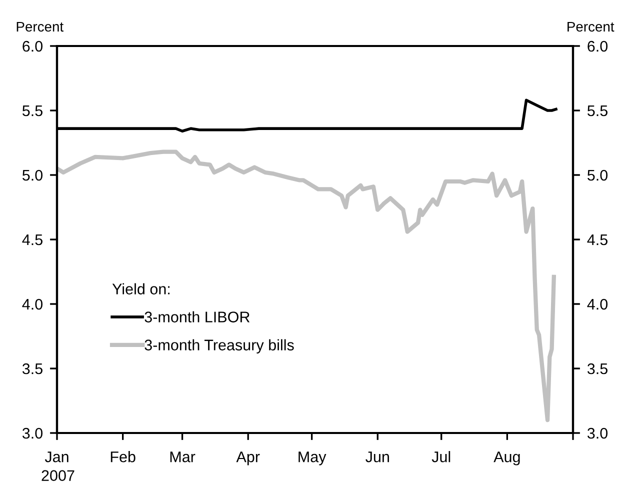  What do you see at coordinates (219, 346) in the screenshot?
I see `legend-label: 3-month Treasury bills` at bounding box center [219, 346].